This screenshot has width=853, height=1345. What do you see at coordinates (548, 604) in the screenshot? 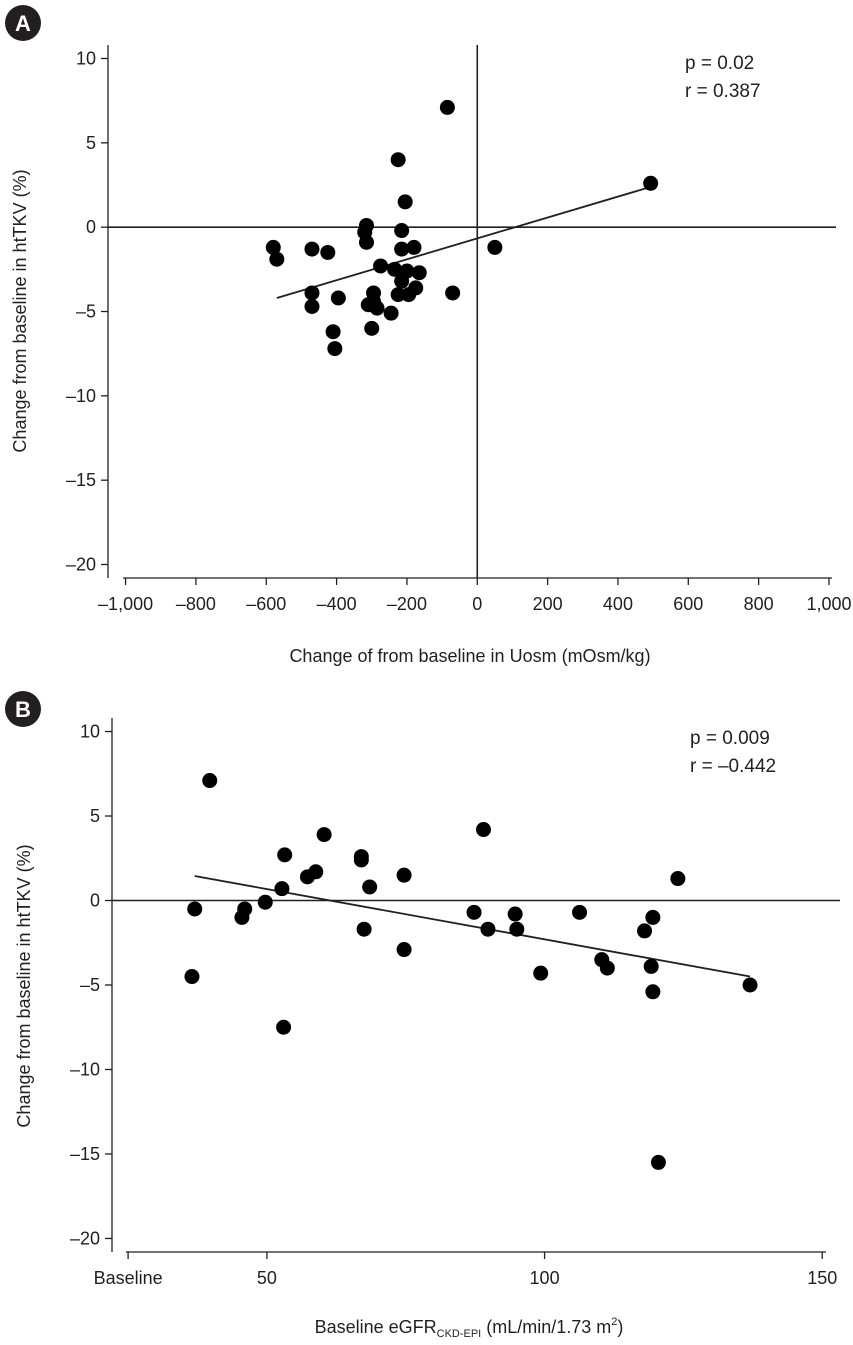
I see `x-tick-label: 200` at bounding box center [548, 604].